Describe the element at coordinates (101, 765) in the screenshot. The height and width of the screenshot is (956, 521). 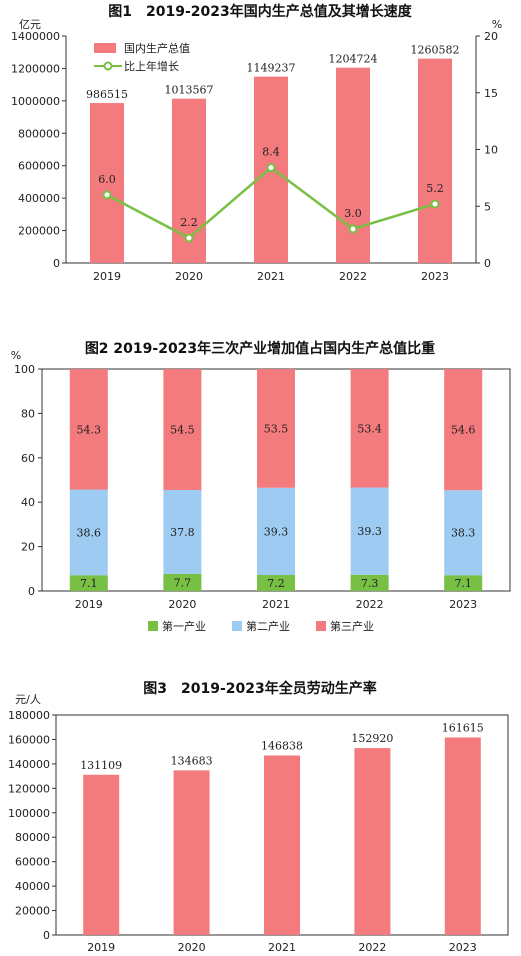
I see `data-label-productivity: 131109` at that location.